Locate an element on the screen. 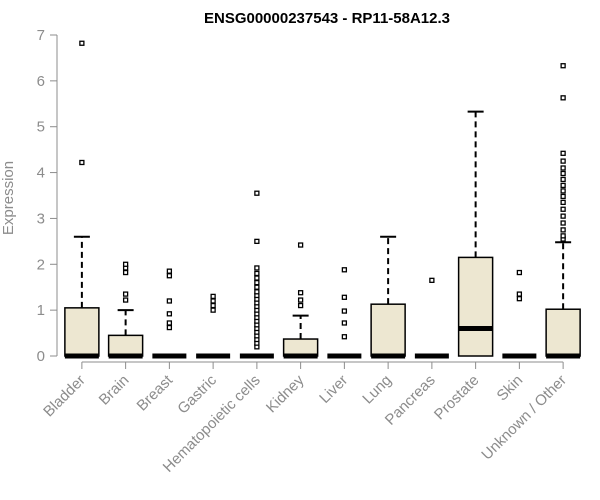 The width and height of the screenshot is (600, 500). y-tick-label: 0 is located at coordinates (41, 356).